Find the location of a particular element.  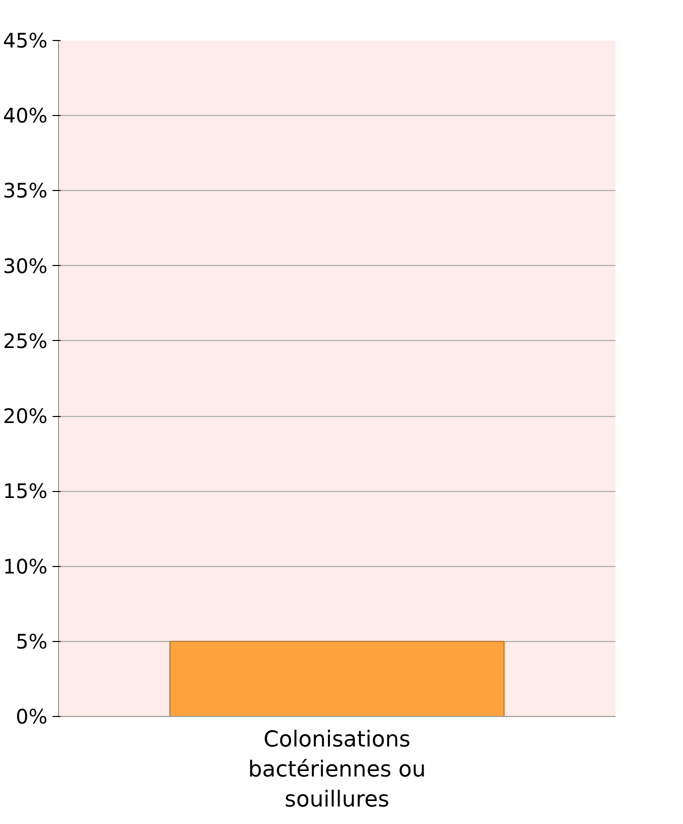

y-tick-label: 15% is located at coordinates (25, 491).